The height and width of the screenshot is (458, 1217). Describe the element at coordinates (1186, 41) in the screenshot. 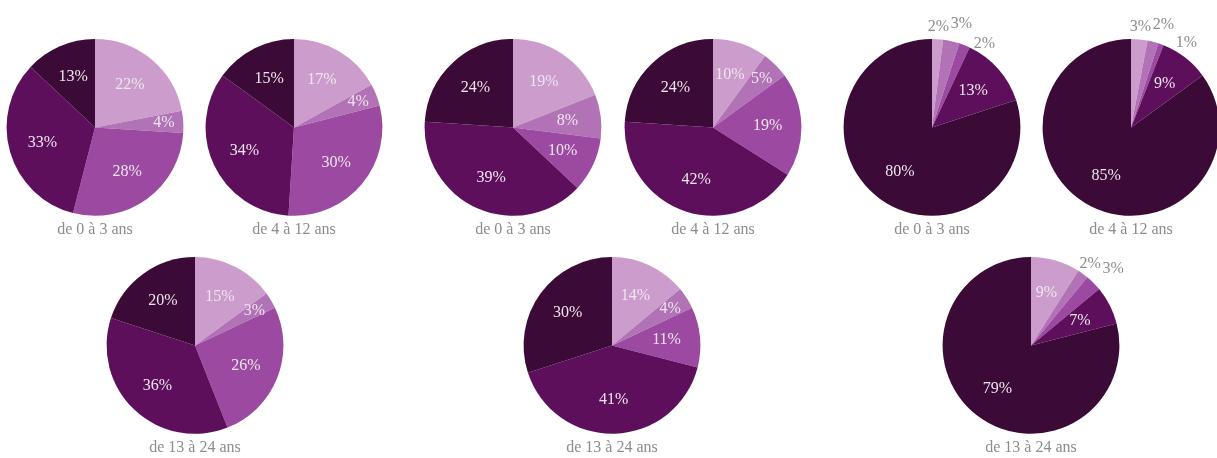

I see `data-label: 1%` at that location.